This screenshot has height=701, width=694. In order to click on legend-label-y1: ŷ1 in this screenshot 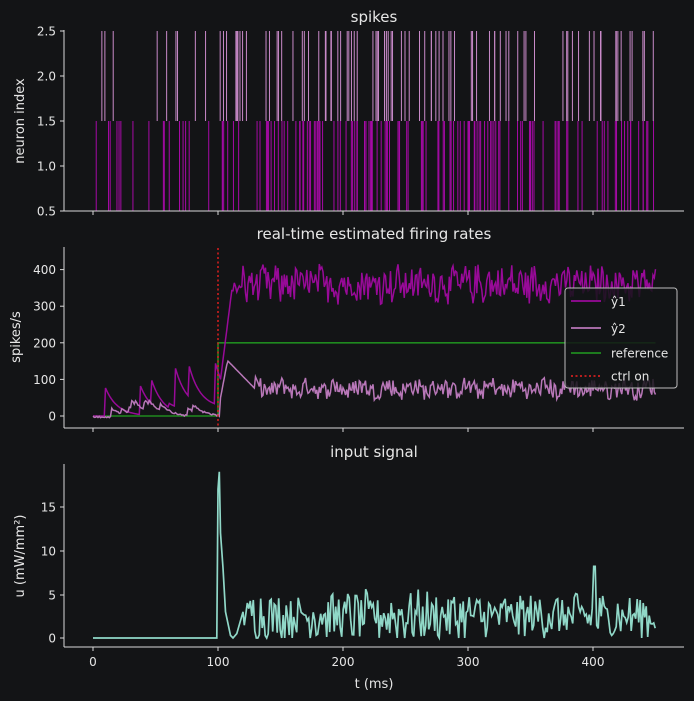, I will do `click(618, 302)`.